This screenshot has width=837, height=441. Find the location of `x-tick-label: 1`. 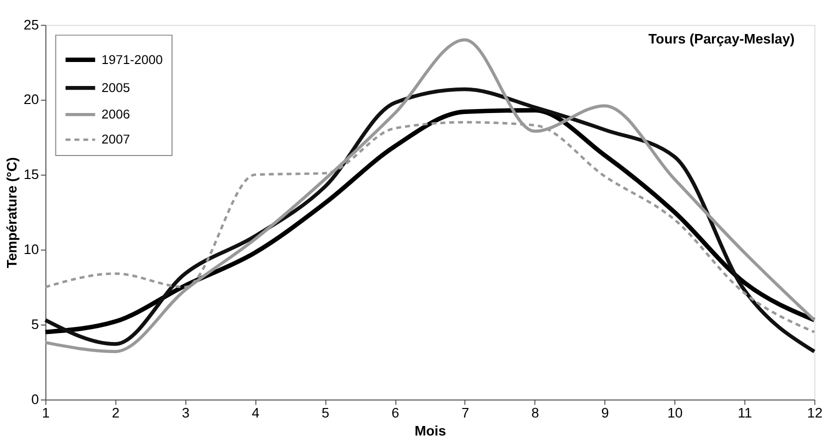

x-tick-label: 1 is located at coordinates (46, 413).